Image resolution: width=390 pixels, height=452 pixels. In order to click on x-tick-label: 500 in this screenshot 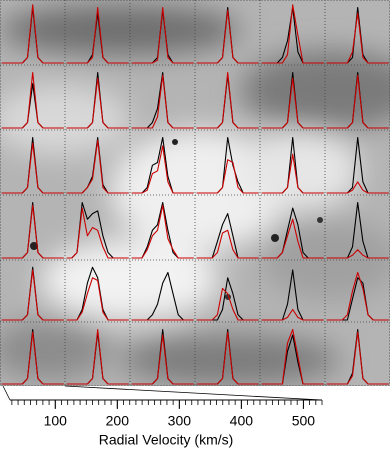, I will do `click(304, 421)`.